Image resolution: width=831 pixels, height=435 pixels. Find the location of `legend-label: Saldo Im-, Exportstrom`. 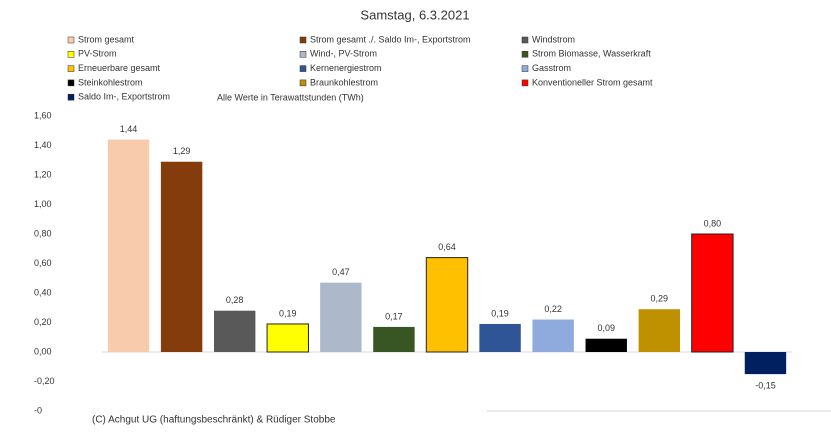

legend-label: Saldo Im-, Exportstrom is located at coordinates (124, 97).